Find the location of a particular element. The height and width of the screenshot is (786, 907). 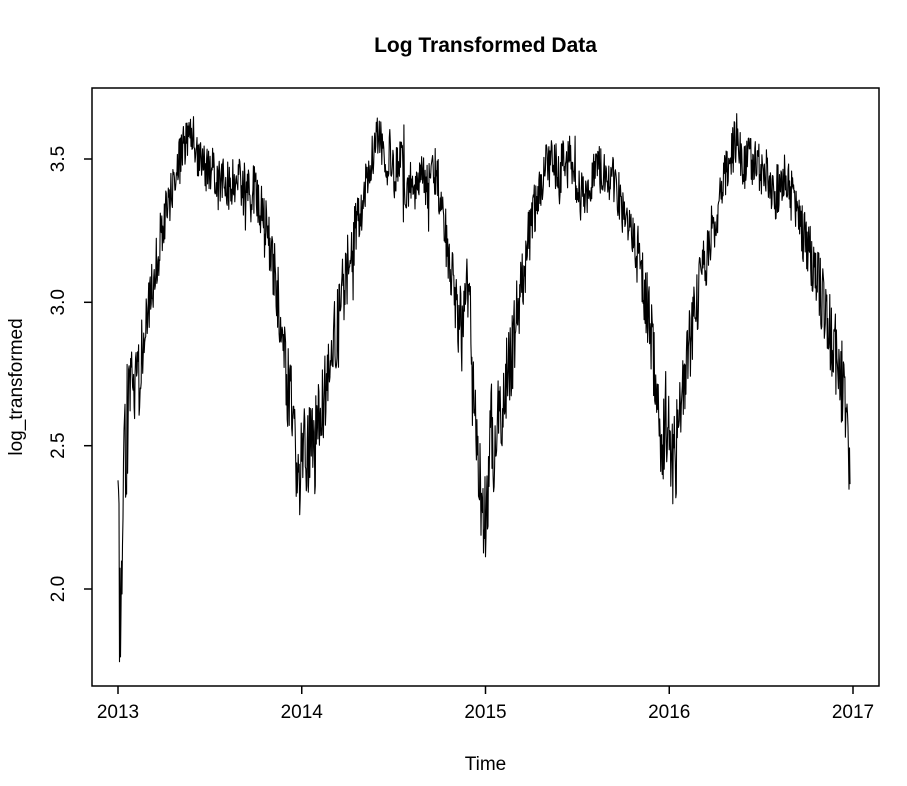

plot-title: Log Transformed Data is located at coordinates (485, 45).